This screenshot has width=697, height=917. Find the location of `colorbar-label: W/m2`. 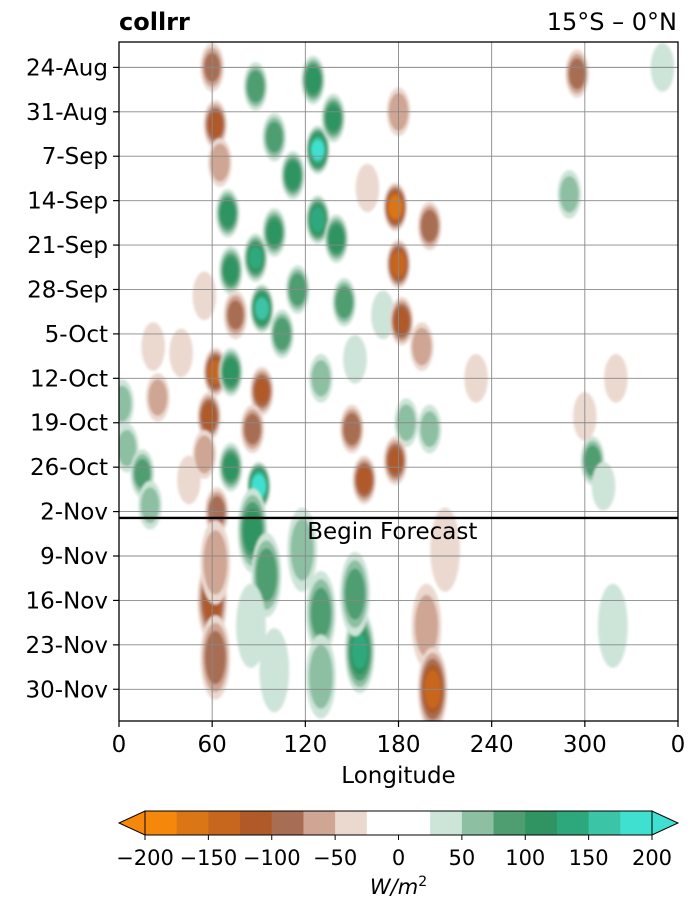

colorbar-label: W/m2 is located at coordinates (398, 886).